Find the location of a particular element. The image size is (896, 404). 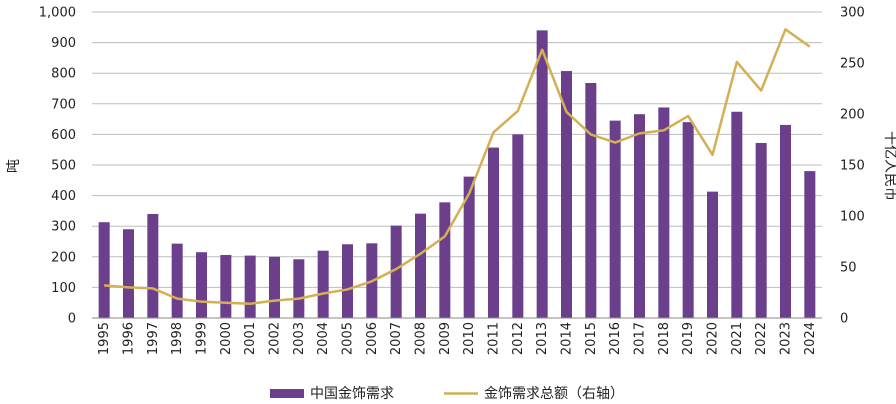

x-tick-label: 2020 is located at coordinates (713, 338).